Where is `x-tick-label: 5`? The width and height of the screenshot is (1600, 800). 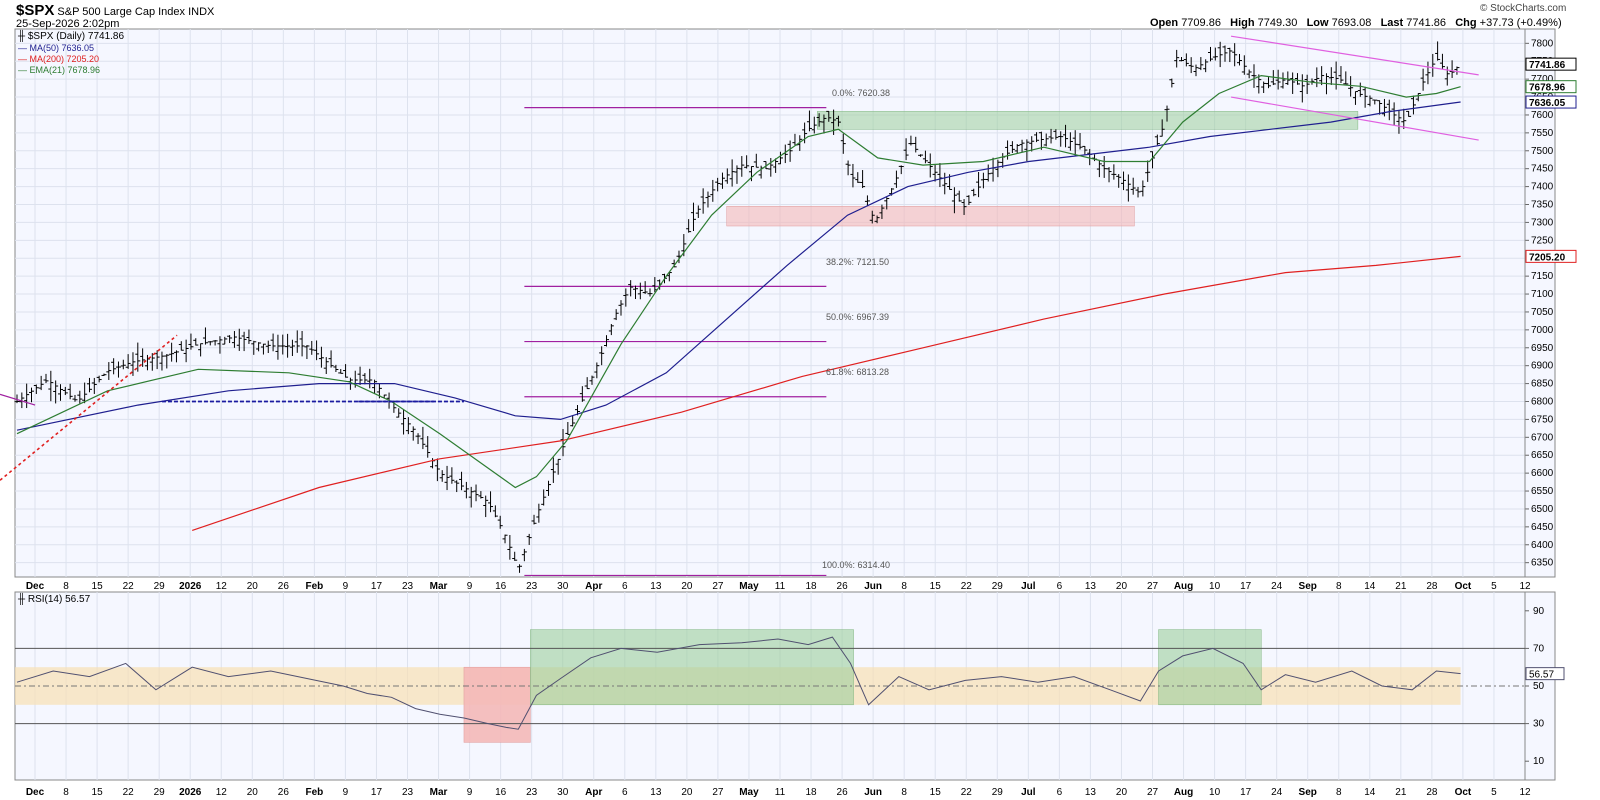 x-tick-label: 5 is located at coordinates (1494, 586).